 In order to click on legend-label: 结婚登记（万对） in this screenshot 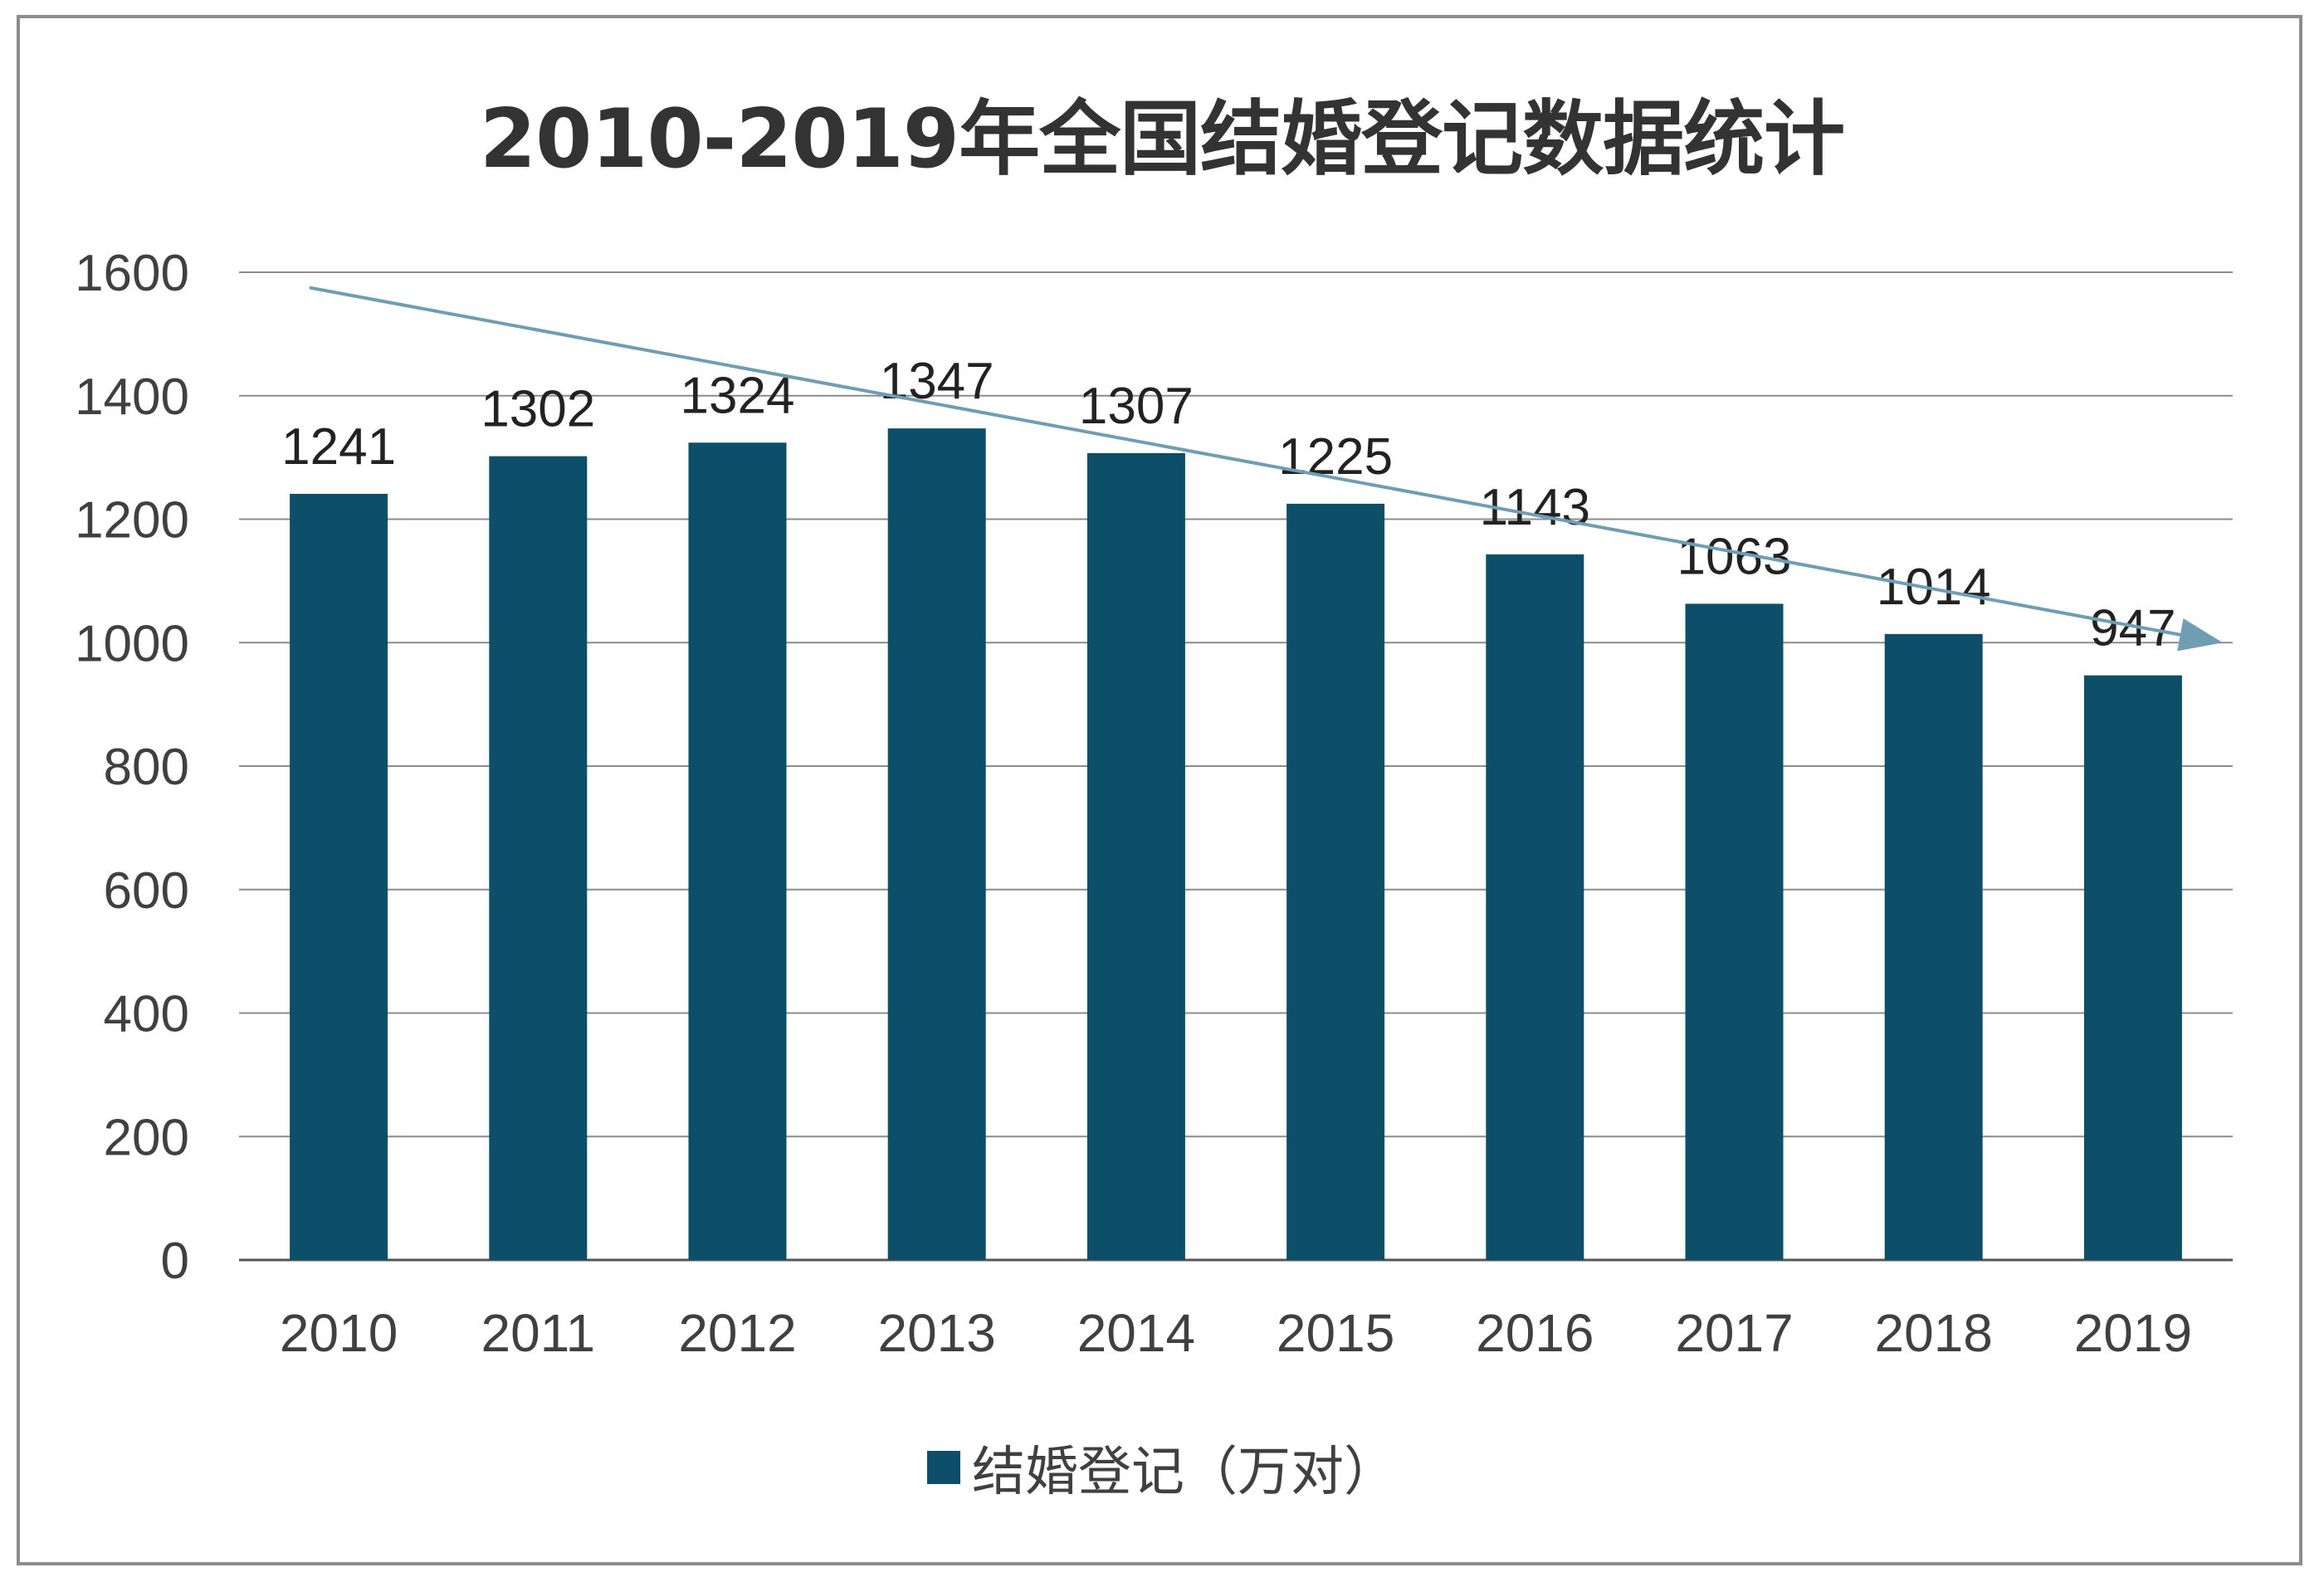, I will do `click(1184, 1472)`.